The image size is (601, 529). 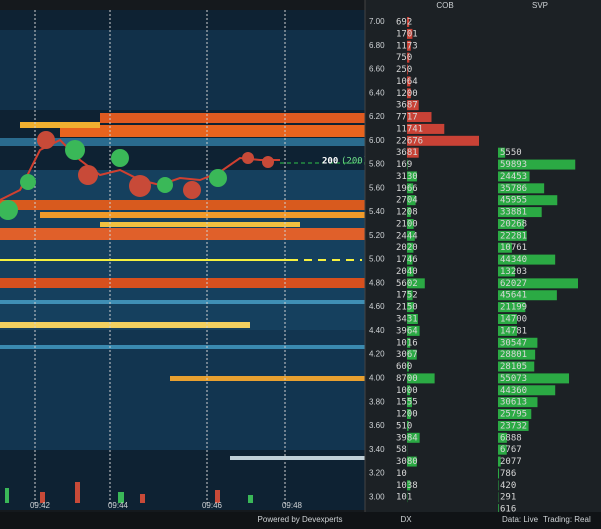 What do you see at coordinates (409, 129) in the screenshot?
I see `cob-value: 11741` at bounding box center [409, 129].